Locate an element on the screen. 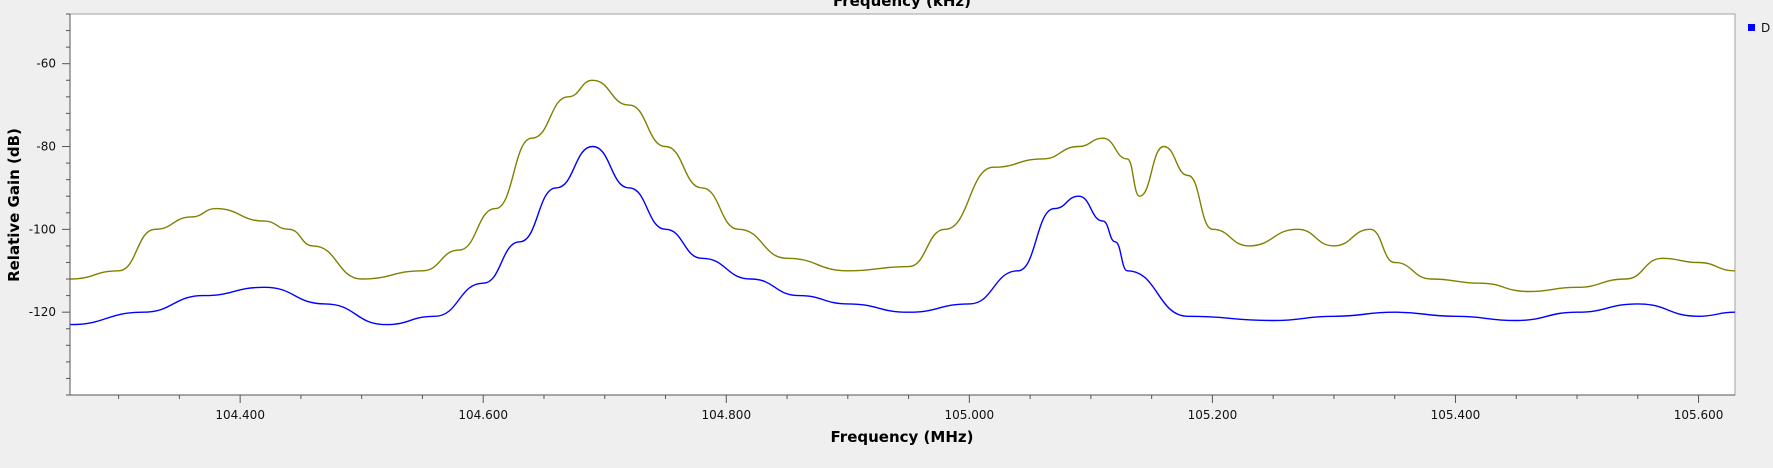 Image resolution: width=1773 pixels, height=468 pixels. y-tick-label: -80 is located at coordinates (46, 147).